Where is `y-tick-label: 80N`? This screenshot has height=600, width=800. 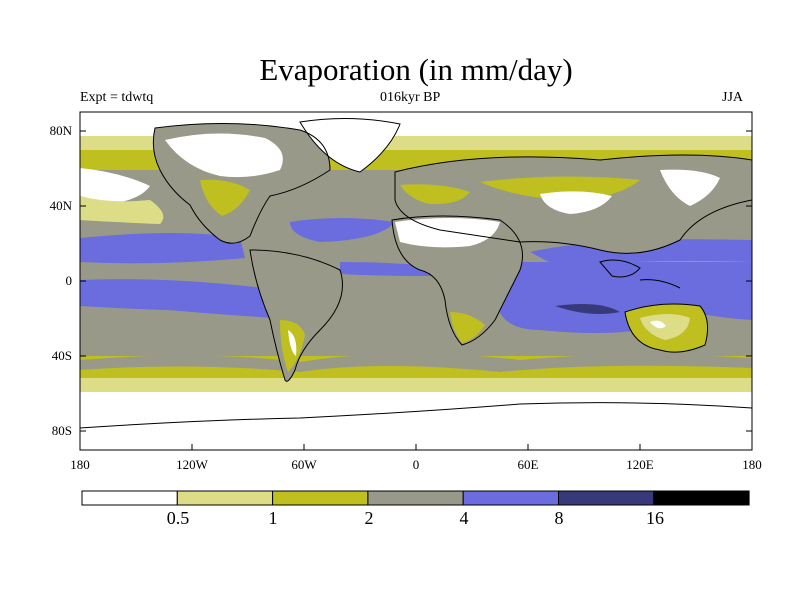 y-tick-label: 80N is located at coordinates (60, 130).